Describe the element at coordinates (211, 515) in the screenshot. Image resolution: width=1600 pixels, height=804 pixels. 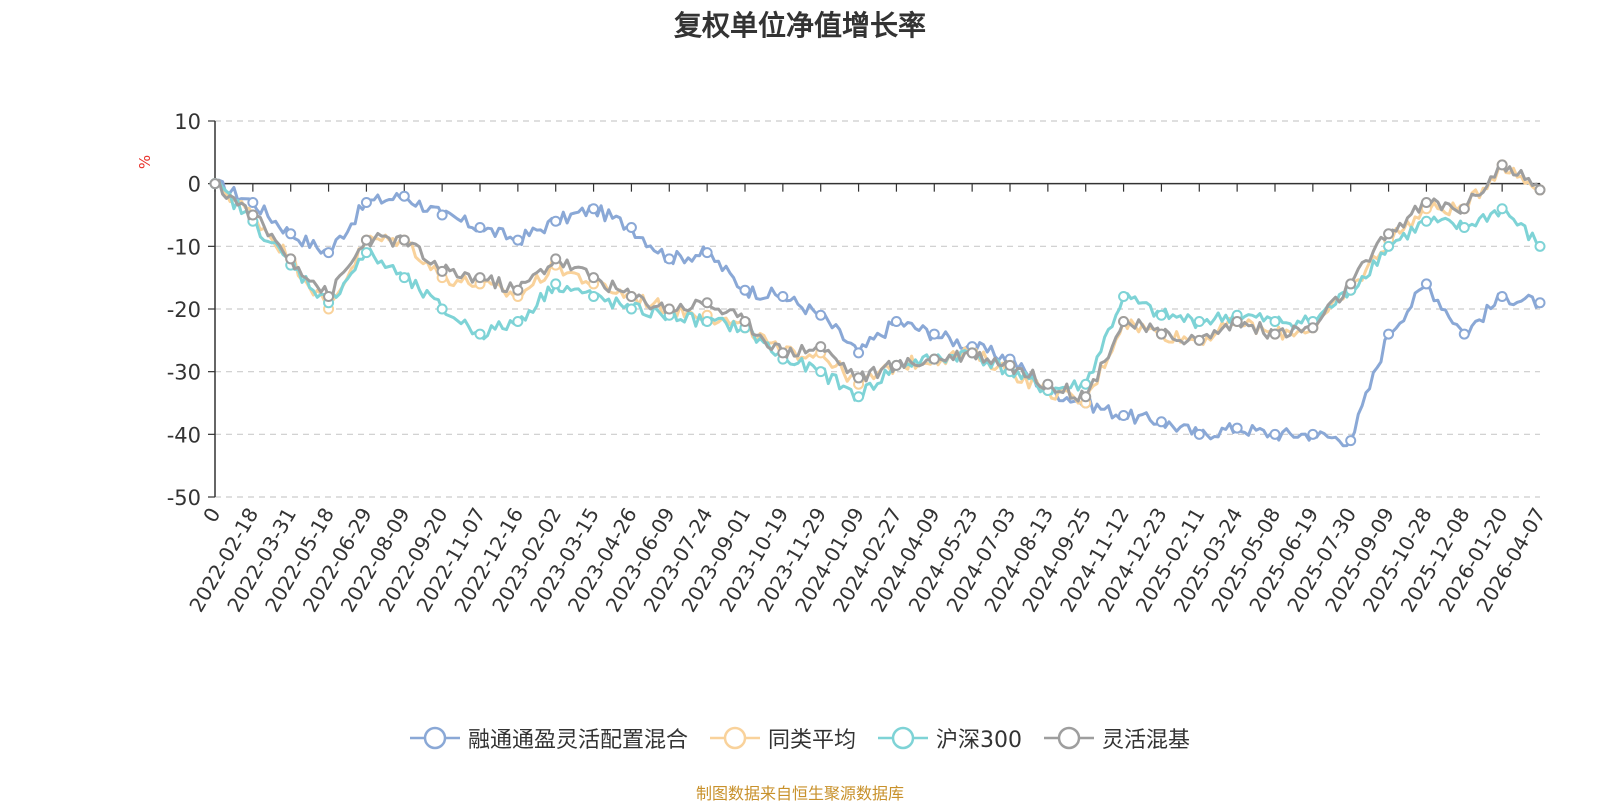
I see `x-tick-label: 0` at that location.